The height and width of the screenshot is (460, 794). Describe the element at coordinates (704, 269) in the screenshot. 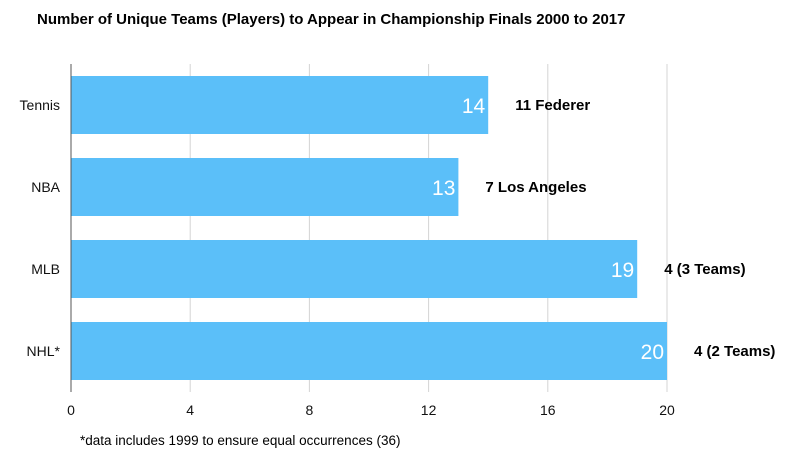

I see `bar-annotation: 4 (3 Teams)` at that location.